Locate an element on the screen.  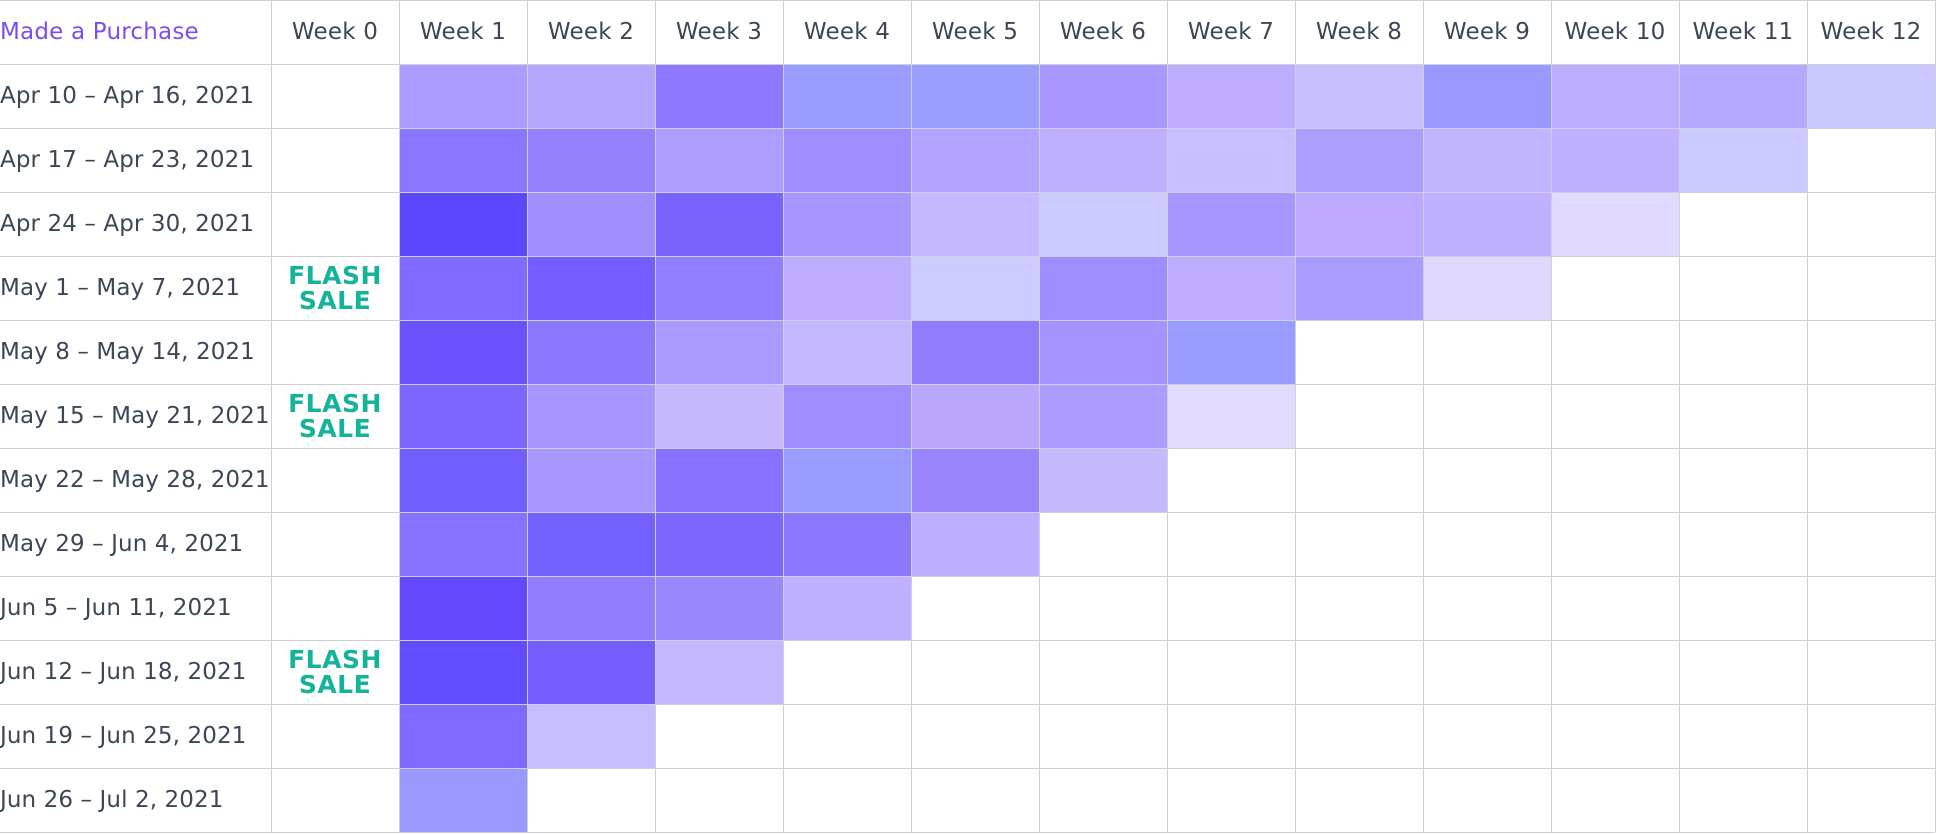
cohort-row-label: Jun 26 – Jul 2, 2021 is located at coordinates (112, 800).